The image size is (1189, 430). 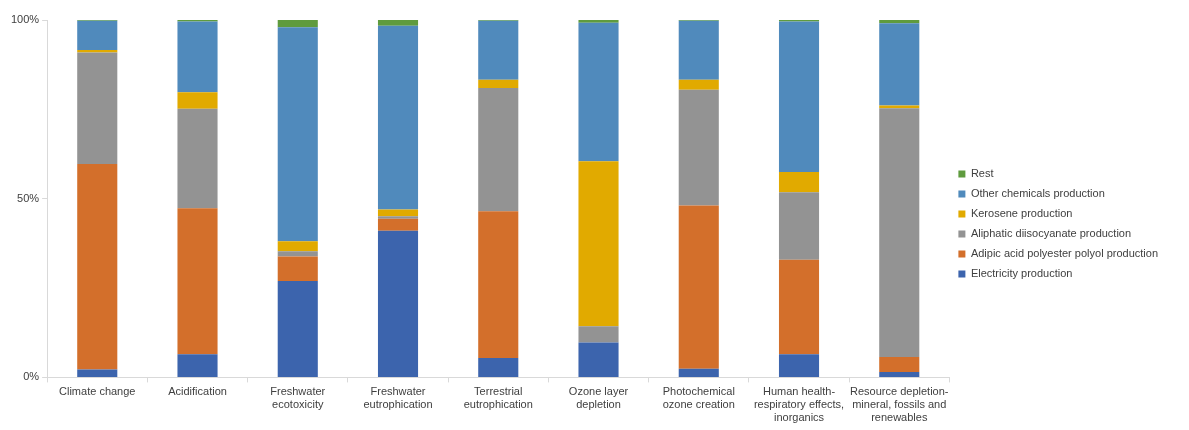 I want to click on x-tick-label: Resource depletion-mineral, fossils and renewables, so click(x=899, y=404).